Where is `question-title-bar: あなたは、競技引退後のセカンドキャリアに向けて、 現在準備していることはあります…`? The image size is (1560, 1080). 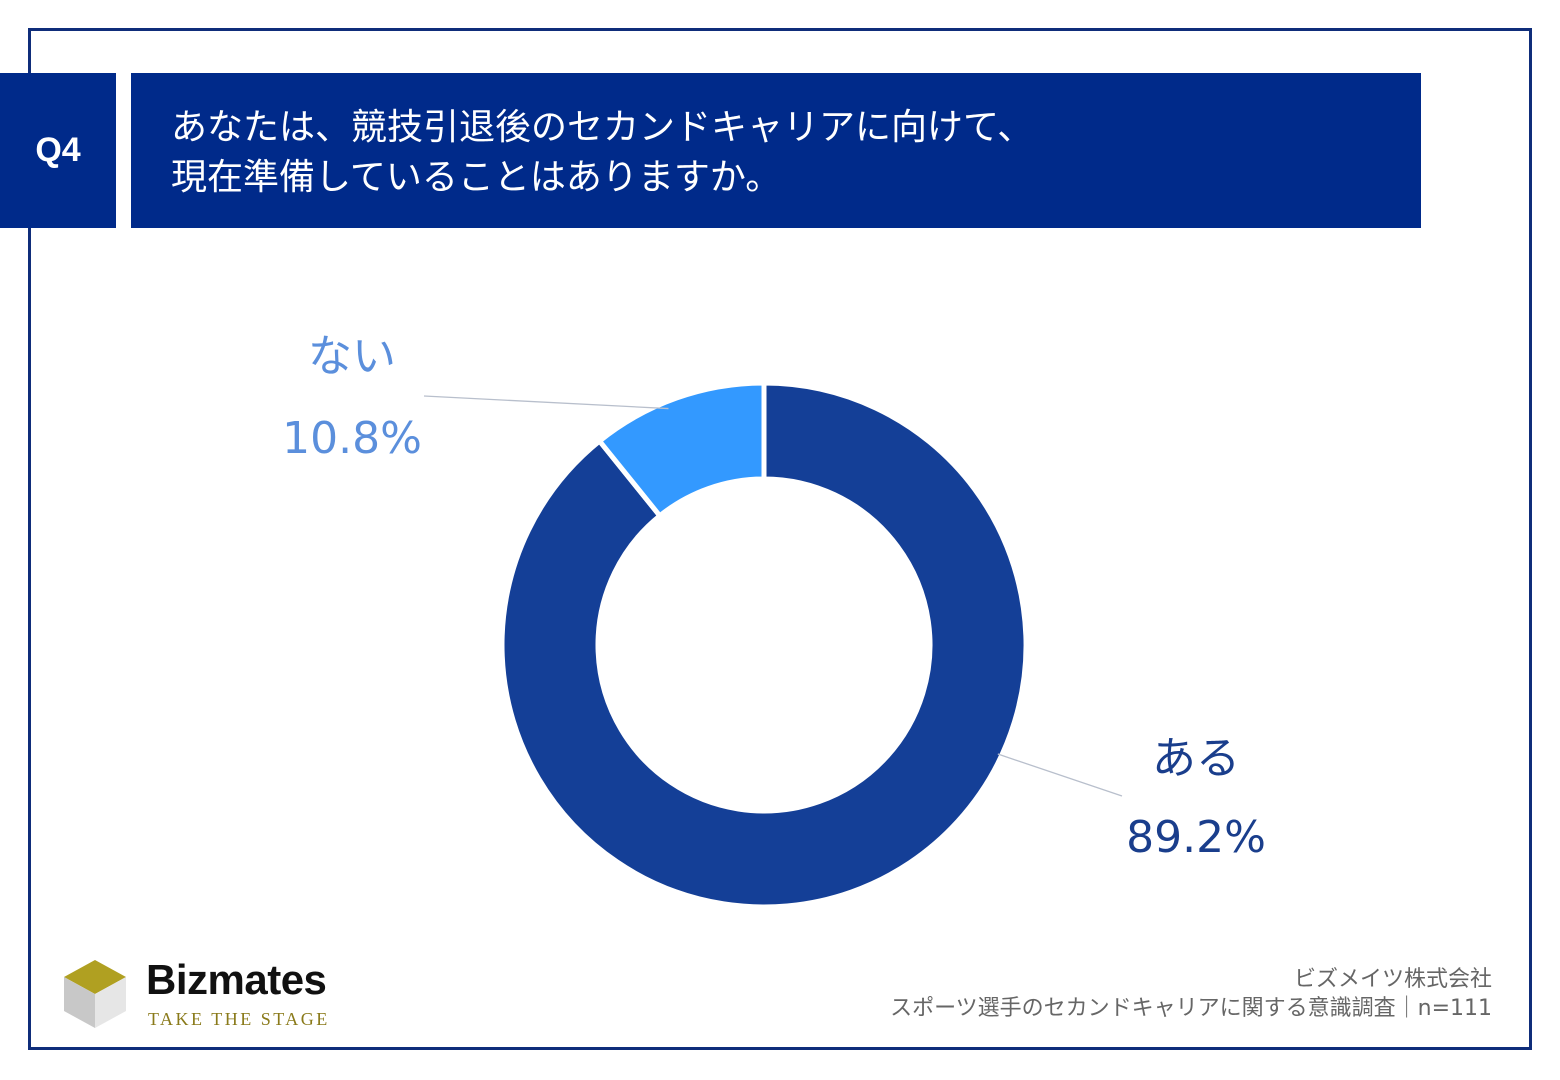 question-title-bar: あなたは、競技引退後のセカンドキャリアに向けて、 現在準備していることはあります… is located at coordinates (776, 150).